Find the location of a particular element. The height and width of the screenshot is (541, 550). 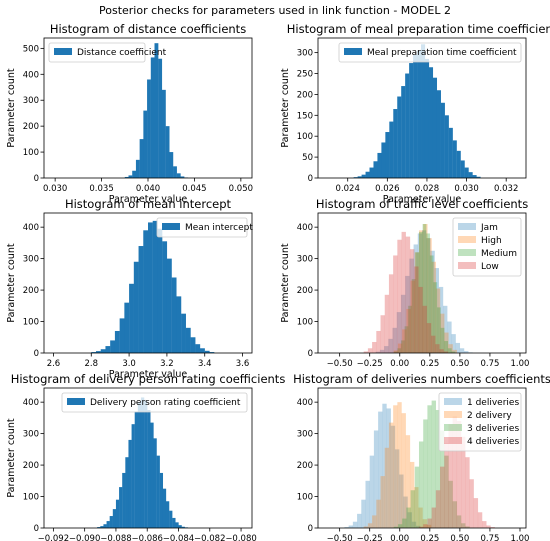

chart-title: Histogram of mean intercept is located at coordinates (148, 204).